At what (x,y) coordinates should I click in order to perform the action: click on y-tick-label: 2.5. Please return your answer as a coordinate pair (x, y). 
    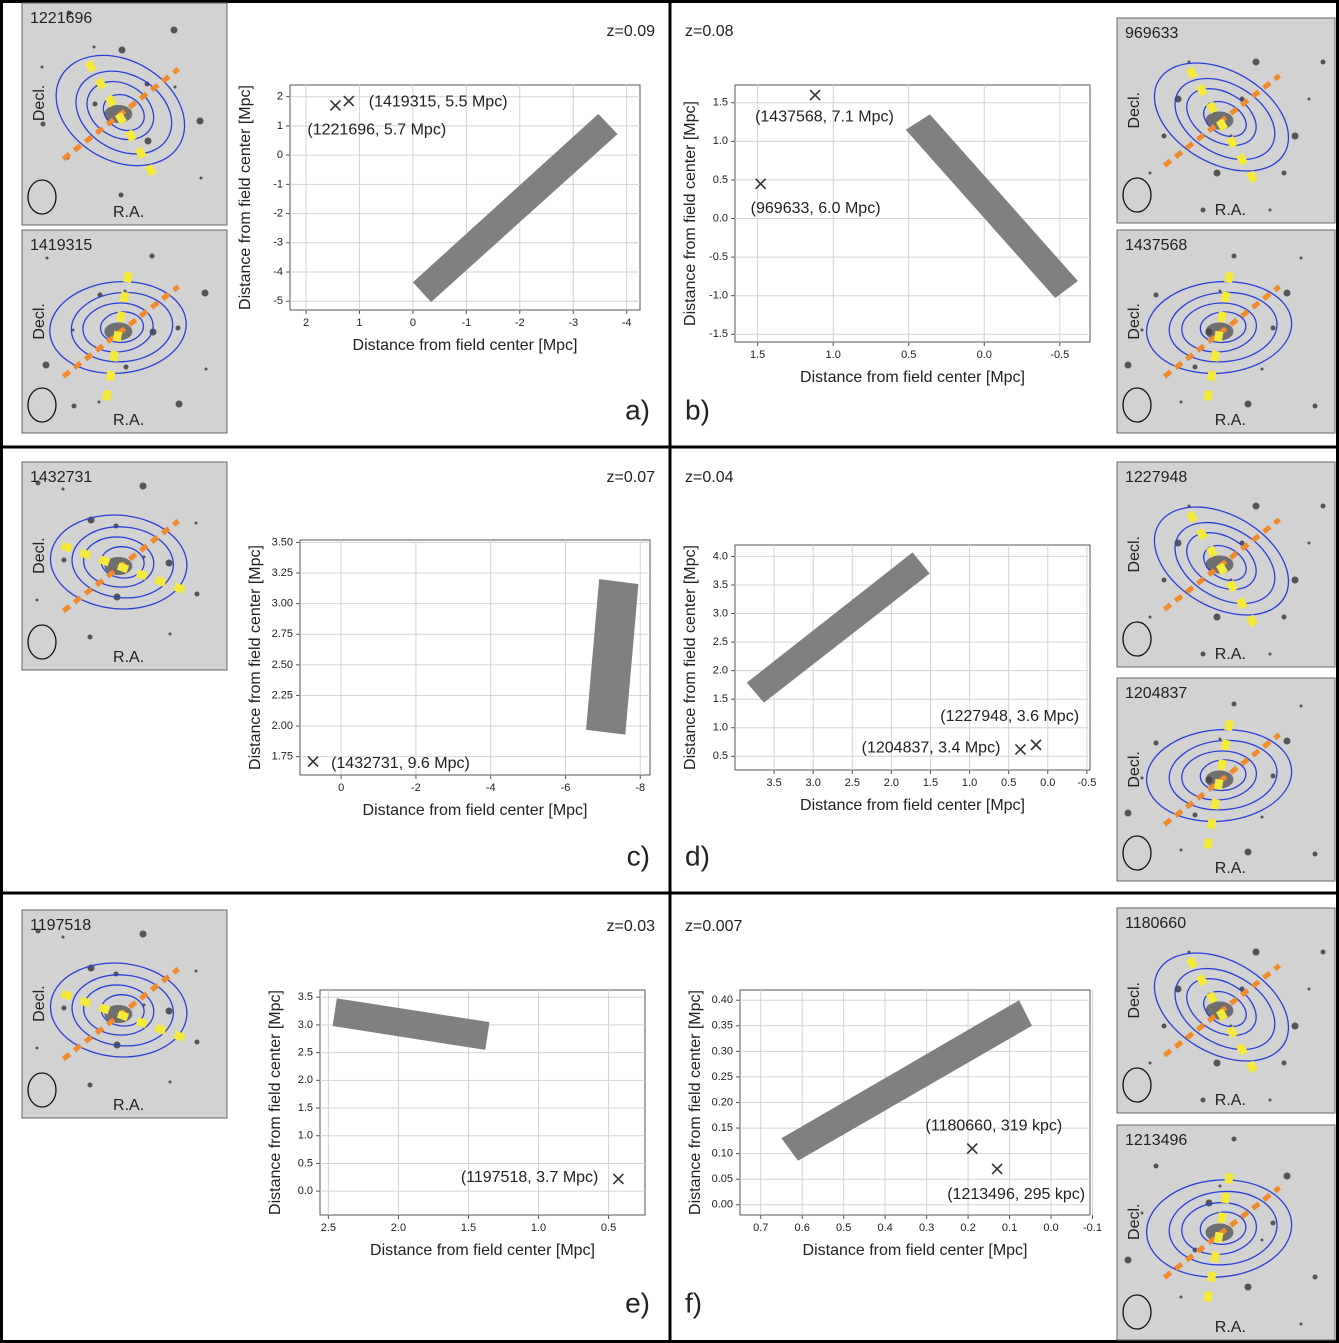
    Looking at the image, I should click on (305, 1053).